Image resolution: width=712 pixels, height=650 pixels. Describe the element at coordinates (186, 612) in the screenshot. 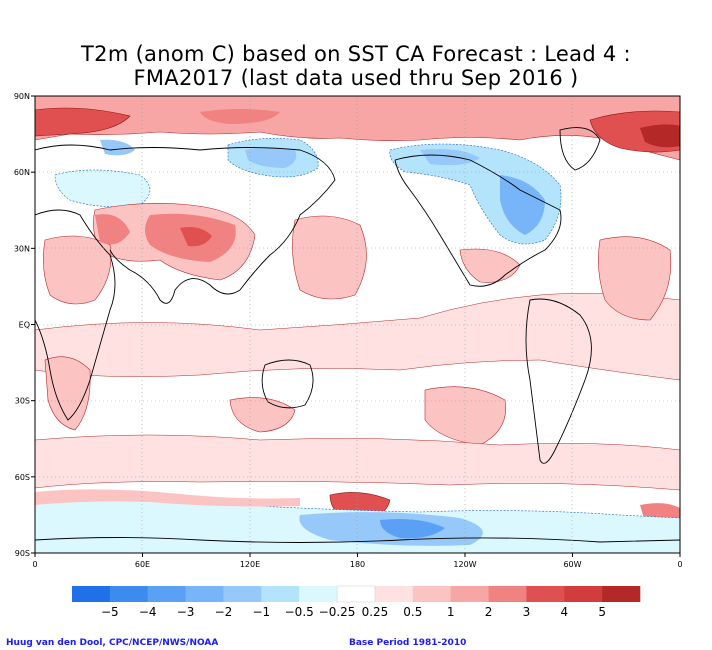

I see `colorbar-label: −3` at that location.